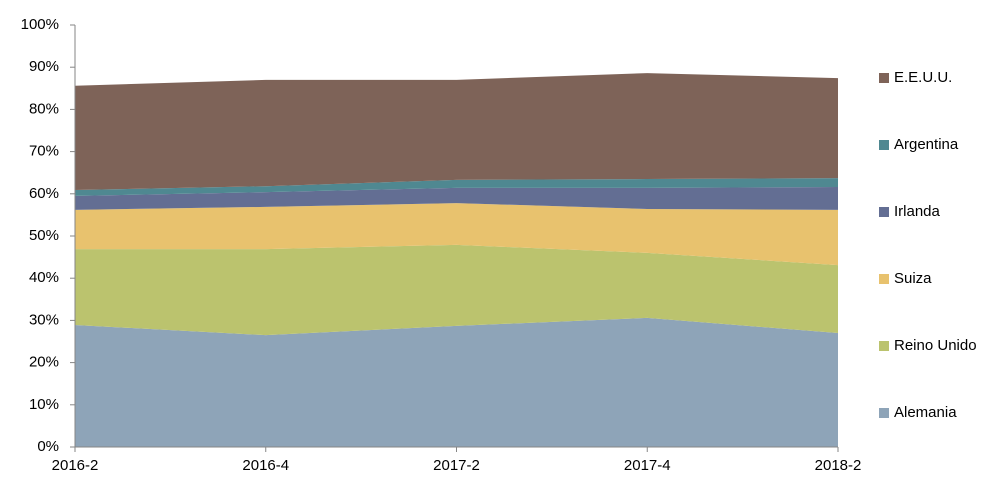  I want to click on y-tick-label: 10%, so click(44, 404).